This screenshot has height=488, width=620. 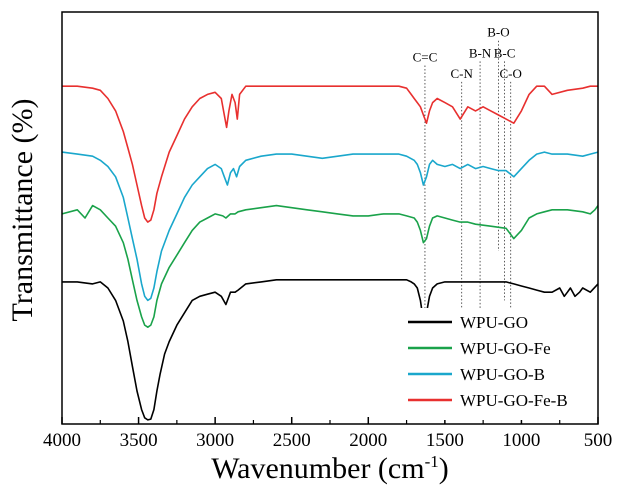 I want to click on legend-box, so click(x=498, y=364).